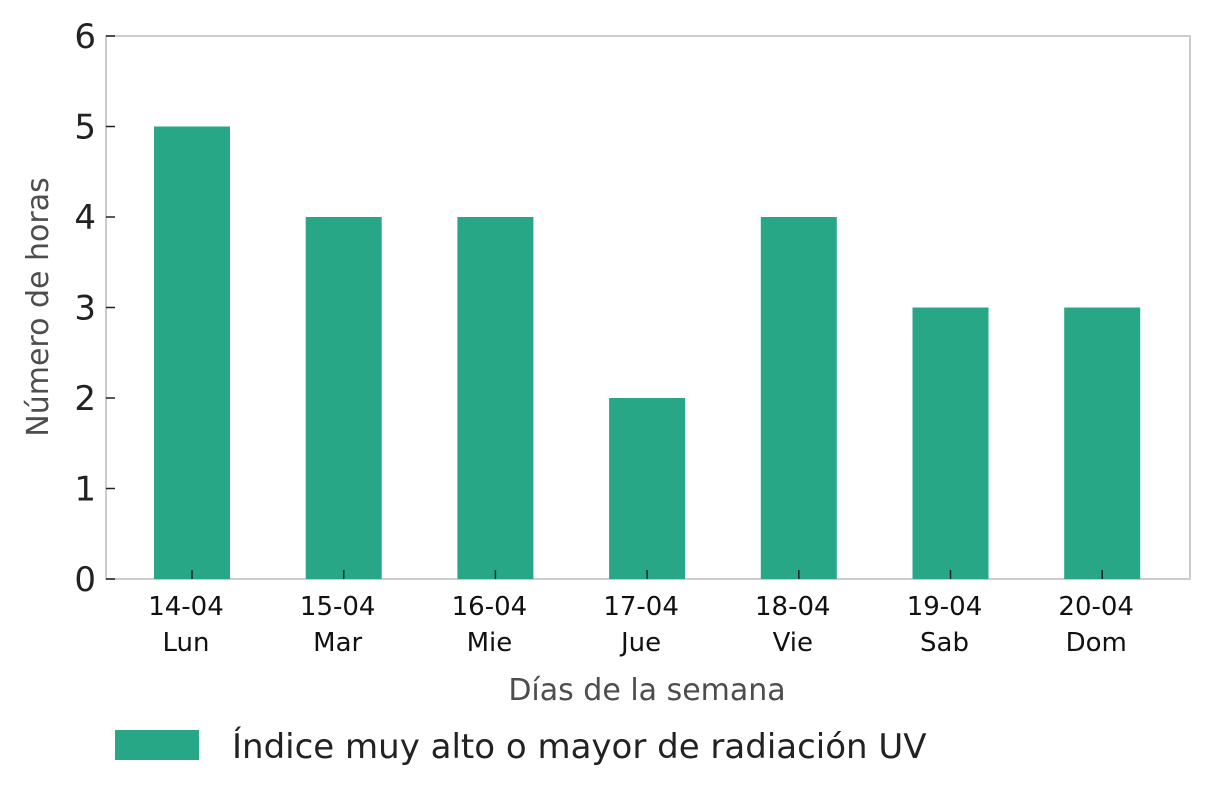 The height and width of the screenshot is (807, 1209). Describe the element at coordinates (579, 746) in the screenshot. I see `legend-label: Índice muy alto o mayor de radiación UV` at that location.